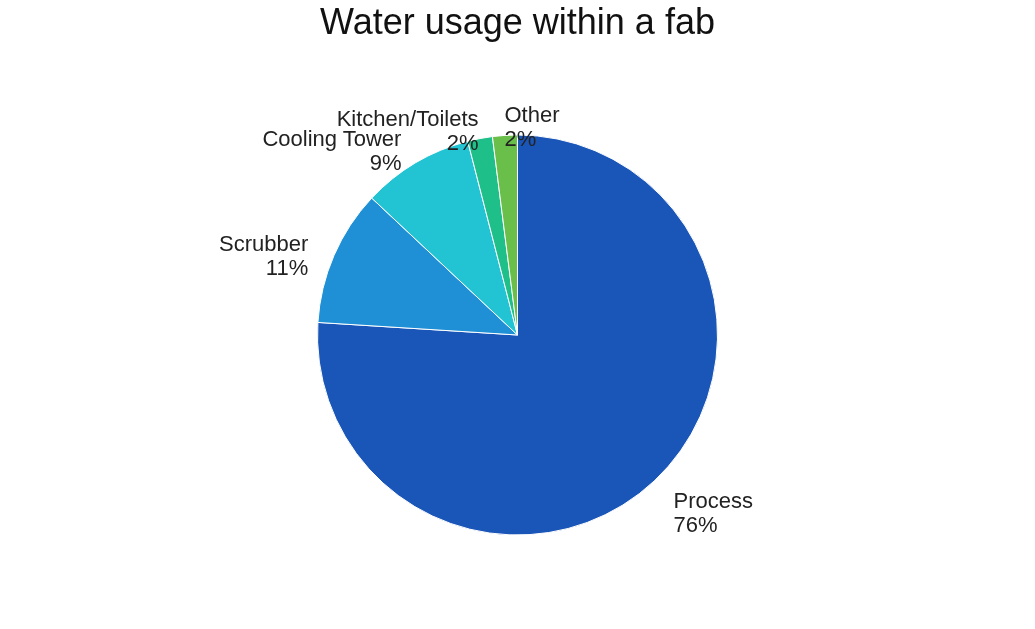  Describe the element at coordinates (385, 162) in the screenshot. I see `data-label: 9%` at that location.